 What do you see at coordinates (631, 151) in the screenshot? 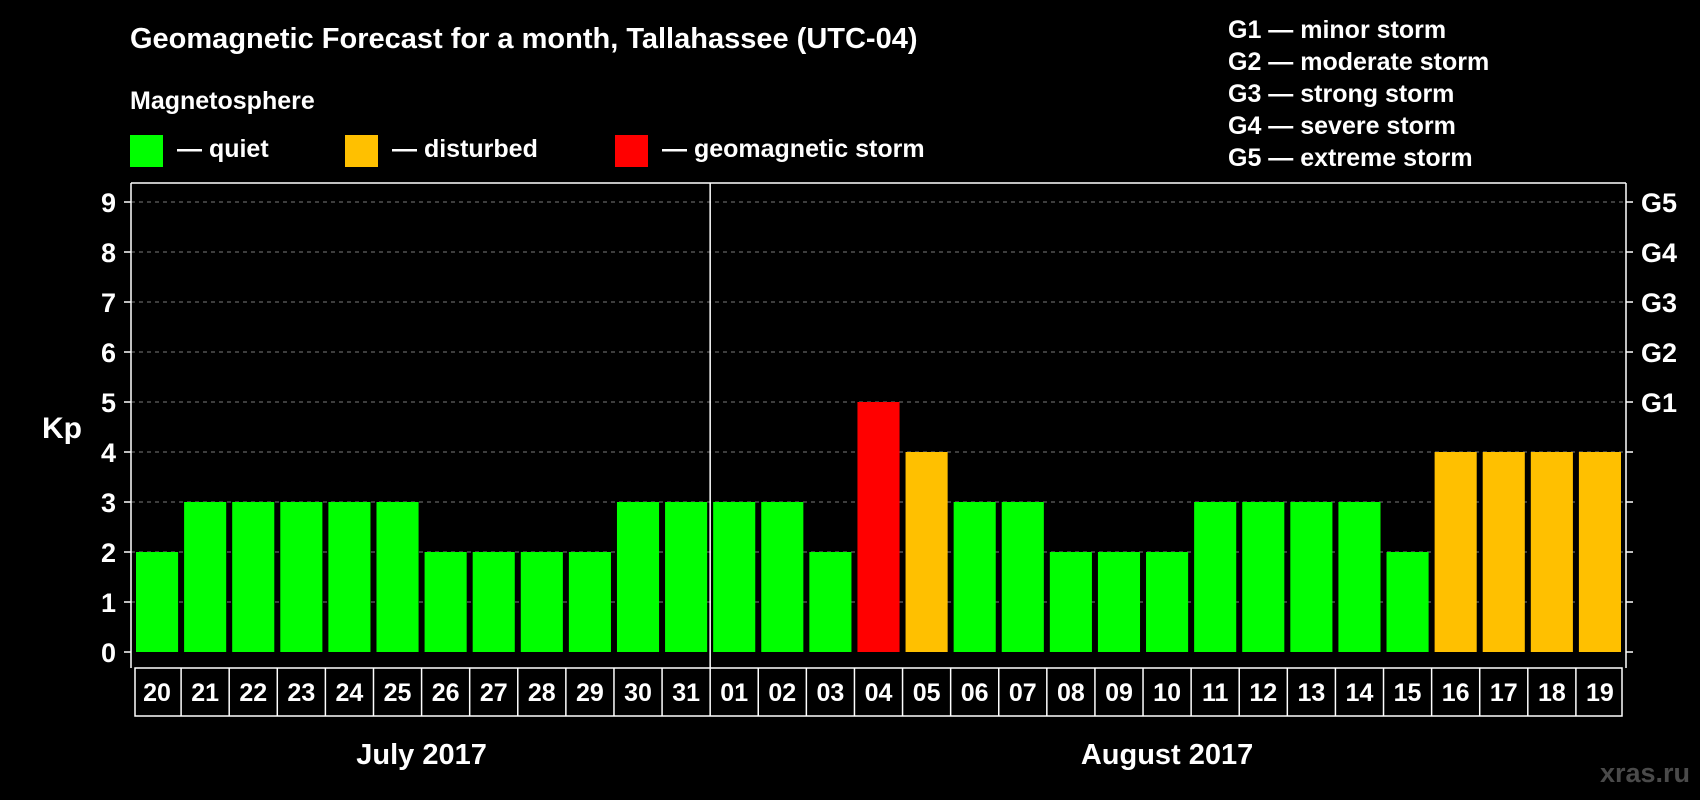
I see `legend-swatch-storm` at bounding box center [631, 151].